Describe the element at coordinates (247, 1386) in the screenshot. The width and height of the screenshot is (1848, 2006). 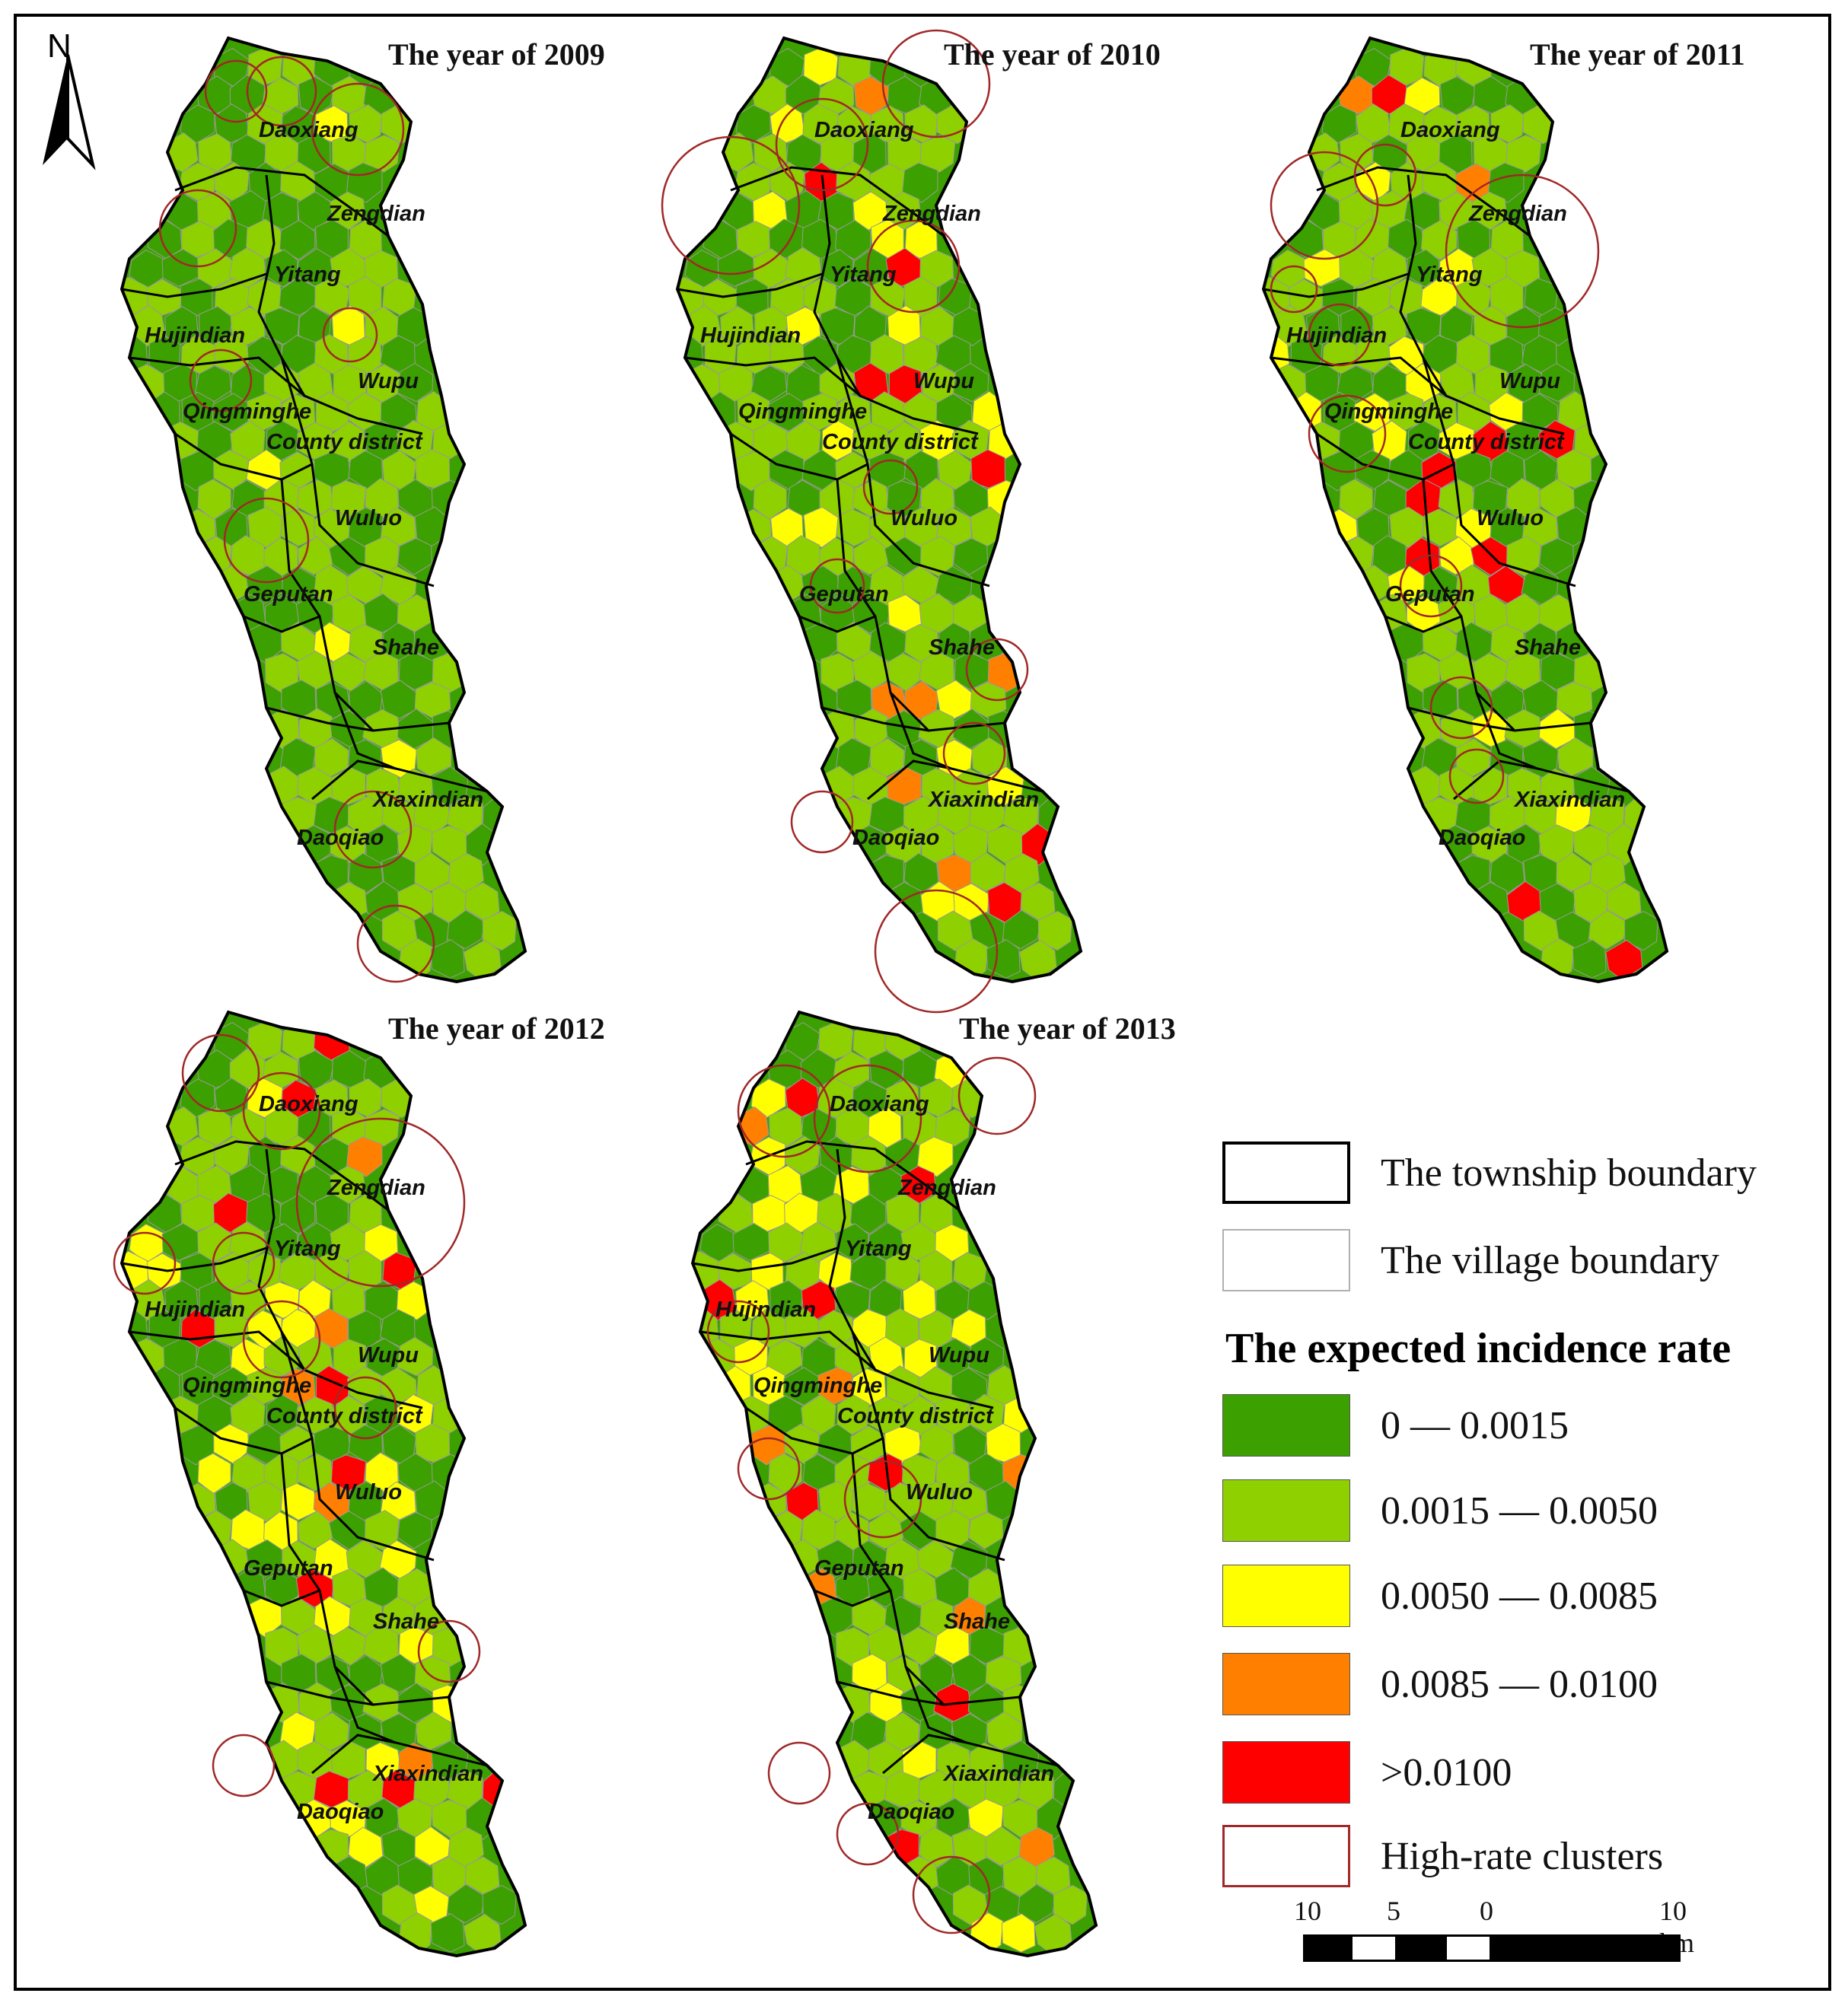
I see `township-label: Qingminghe` at that location.